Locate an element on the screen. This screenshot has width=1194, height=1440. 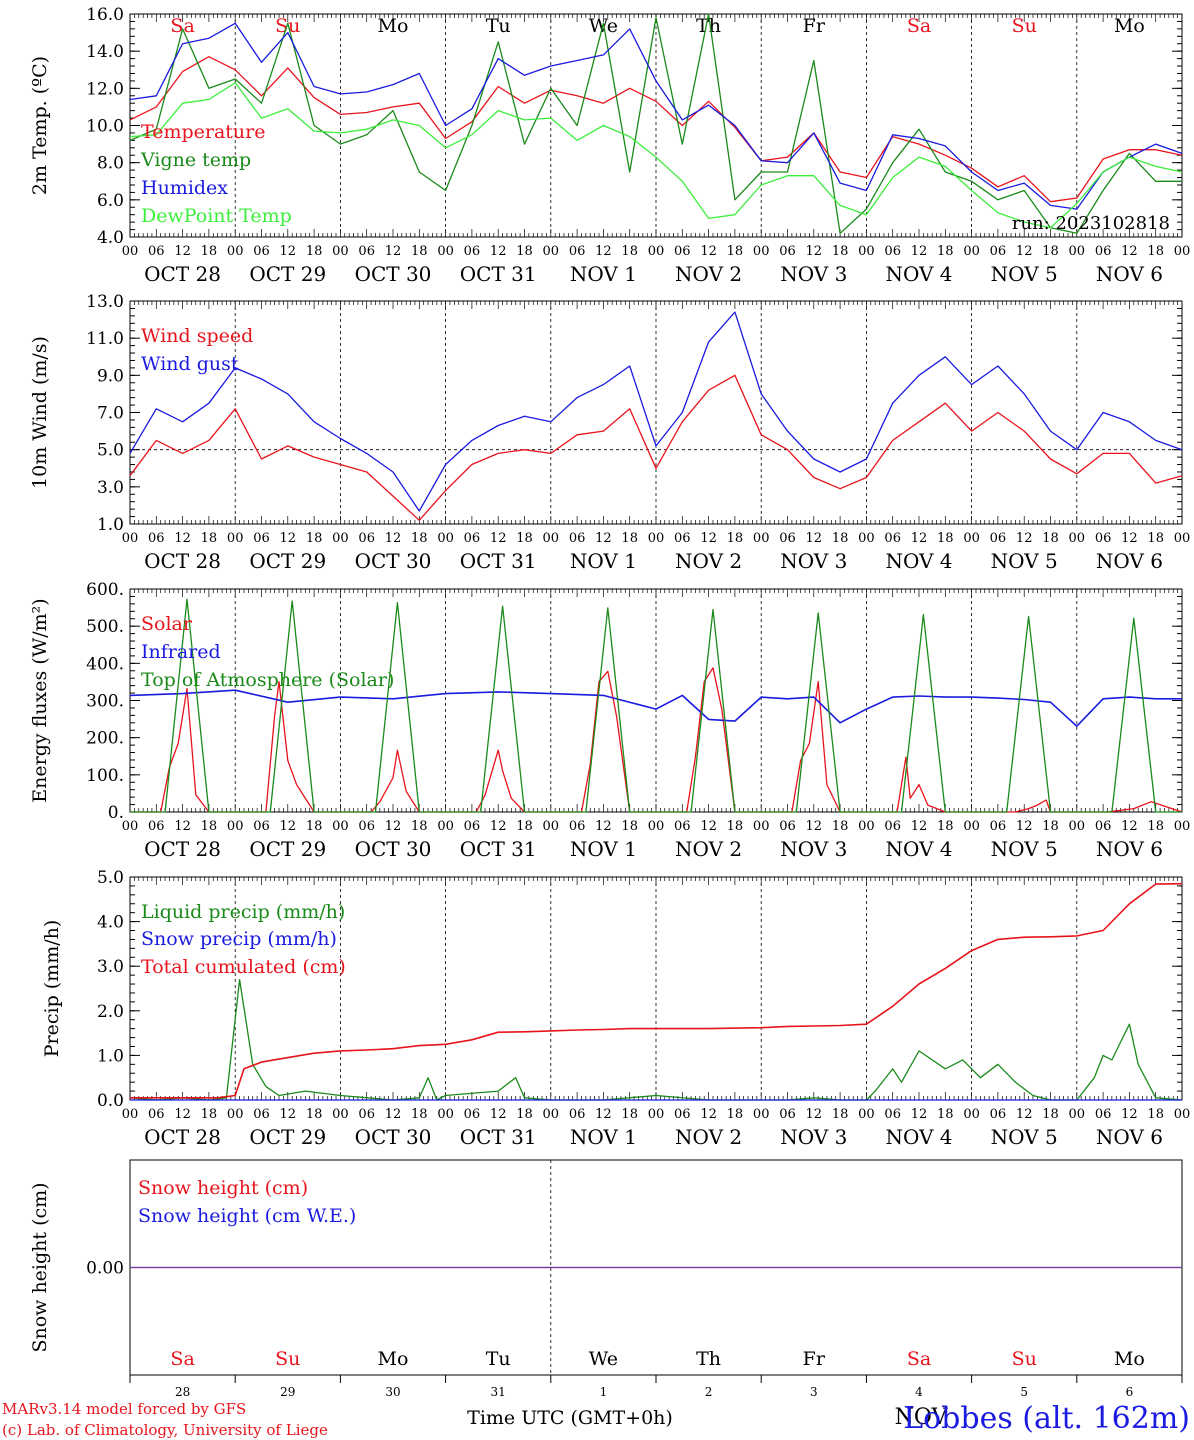
legend-entry: DewPoint Temp is located at coordinates (216, 216).